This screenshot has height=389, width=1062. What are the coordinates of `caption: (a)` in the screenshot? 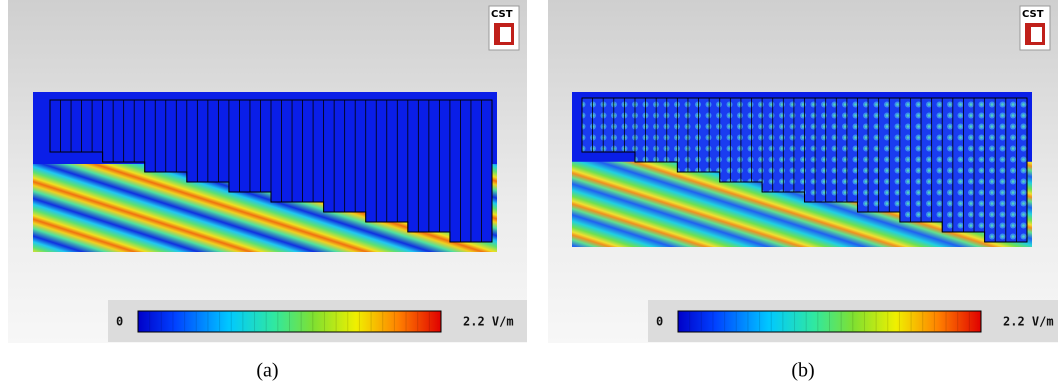 It's located at (267, 371).